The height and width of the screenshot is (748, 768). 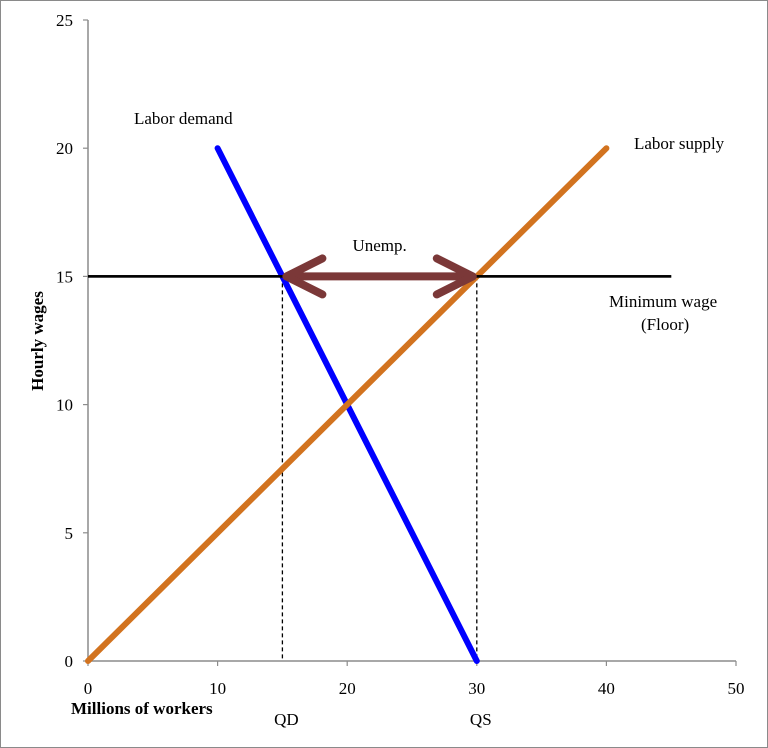 What do you see at coordinates (665, 324) in the screenshot?
I see `minimum-wage-floor-label: (Floor)` at bounding box center [665, 324].